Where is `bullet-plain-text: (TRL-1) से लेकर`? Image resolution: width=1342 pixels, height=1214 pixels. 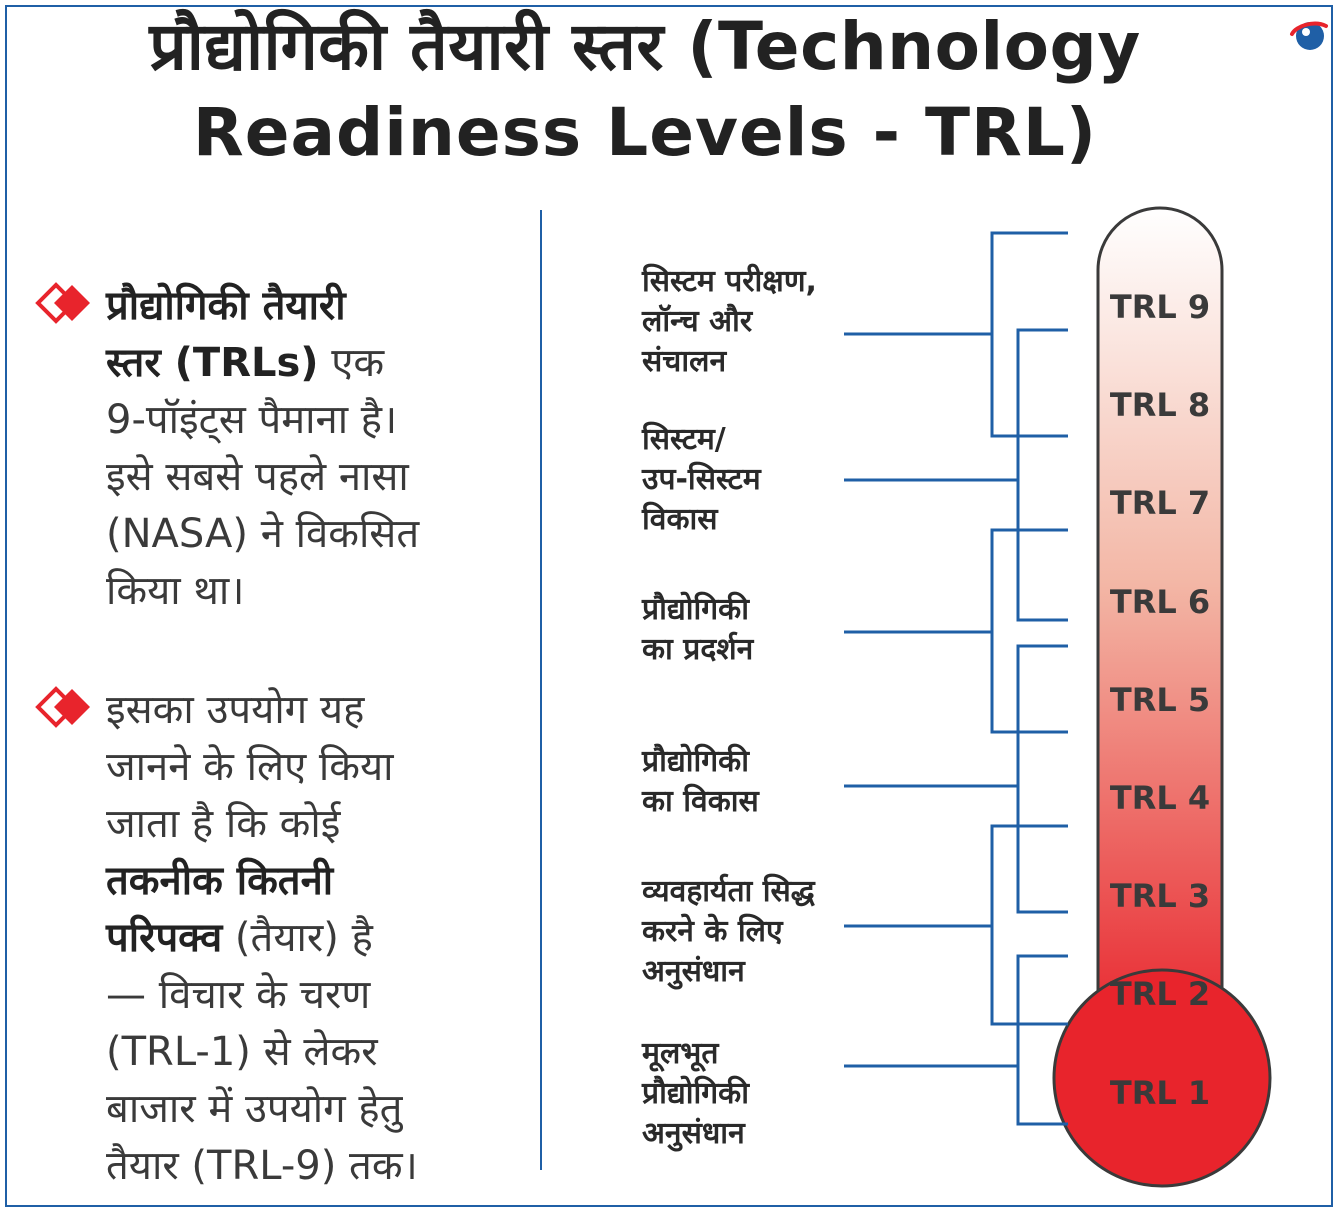 bullet-plain-text: (TRL-1) से लेकर is located at coordinates (242, 1052).